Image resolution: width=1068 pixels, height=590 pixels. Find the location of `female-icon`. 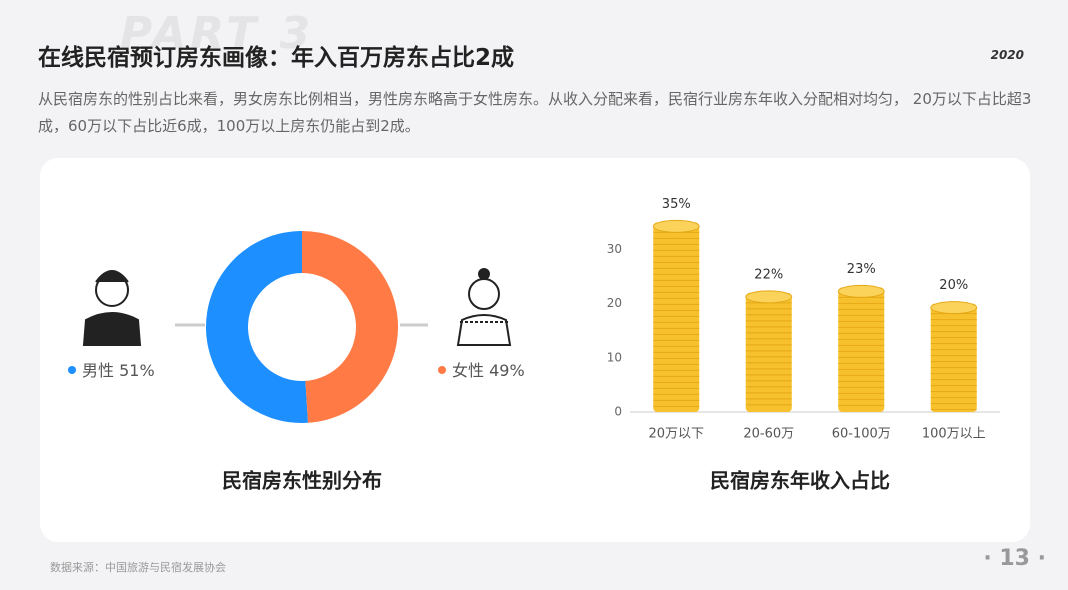

female-icon is located at coordinates (484, 307).